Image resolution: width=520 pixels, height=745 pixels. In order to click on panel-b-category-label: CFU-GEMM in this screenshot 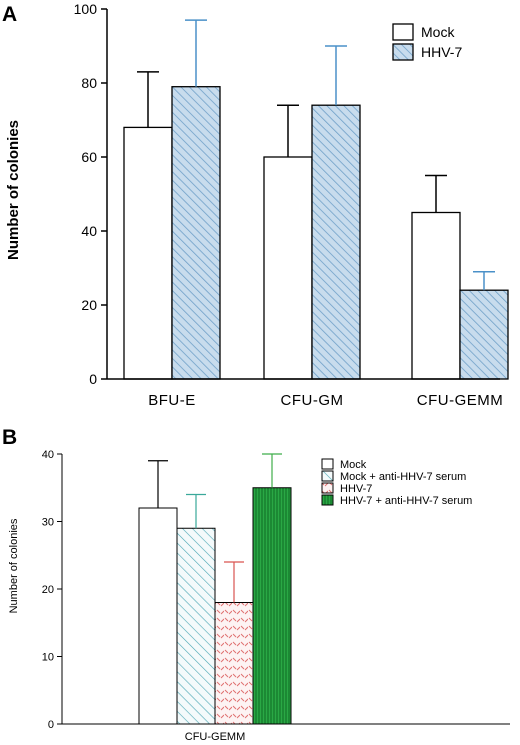, I will do `click(215, 737)`.